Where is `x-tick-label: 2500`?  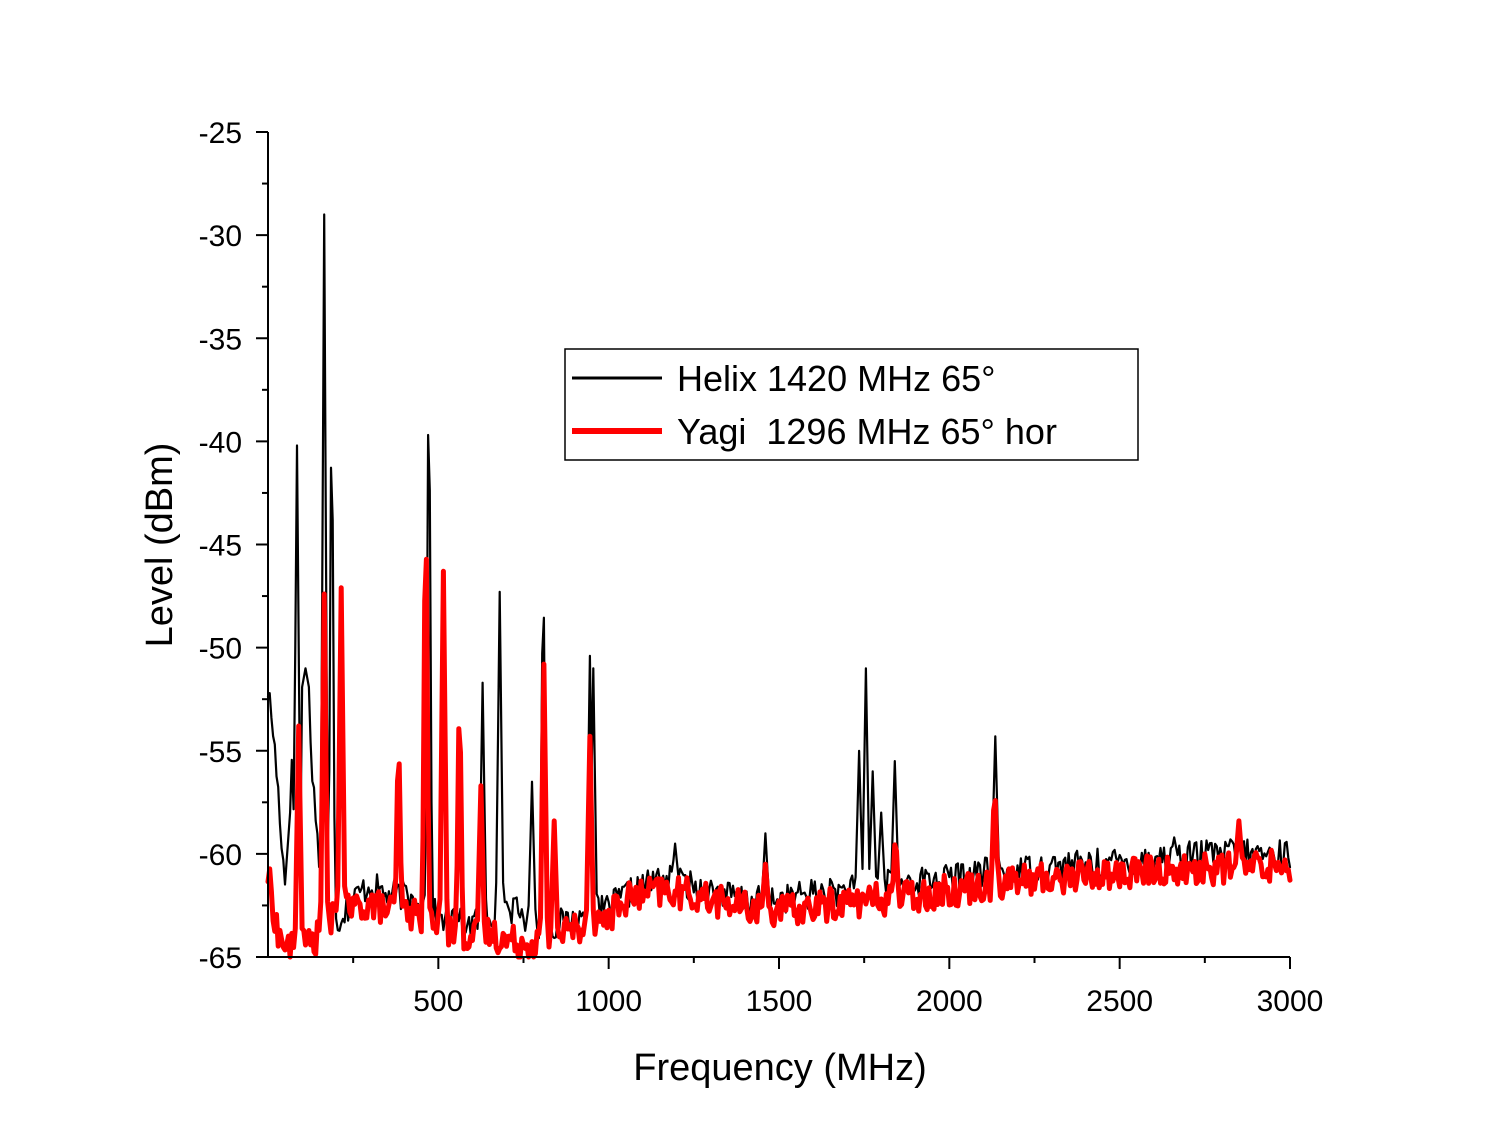 x-tick-label: 2500 is located at coordinates (1119, 1001).